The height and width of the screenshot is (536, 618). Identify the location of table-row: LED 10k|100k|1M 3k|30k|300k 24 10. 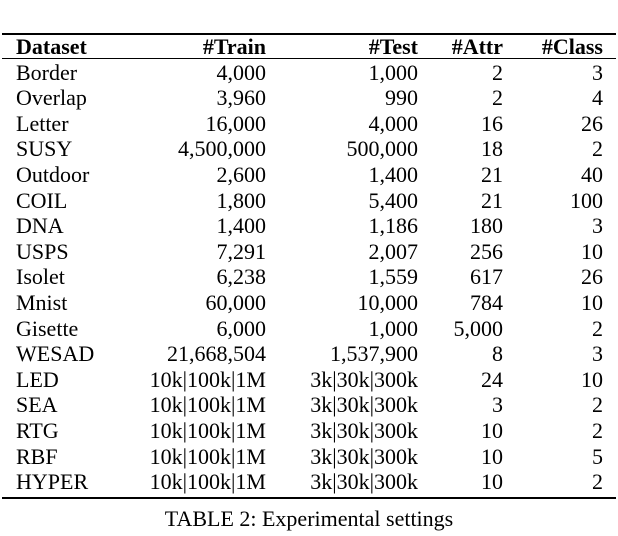
(309, 380).